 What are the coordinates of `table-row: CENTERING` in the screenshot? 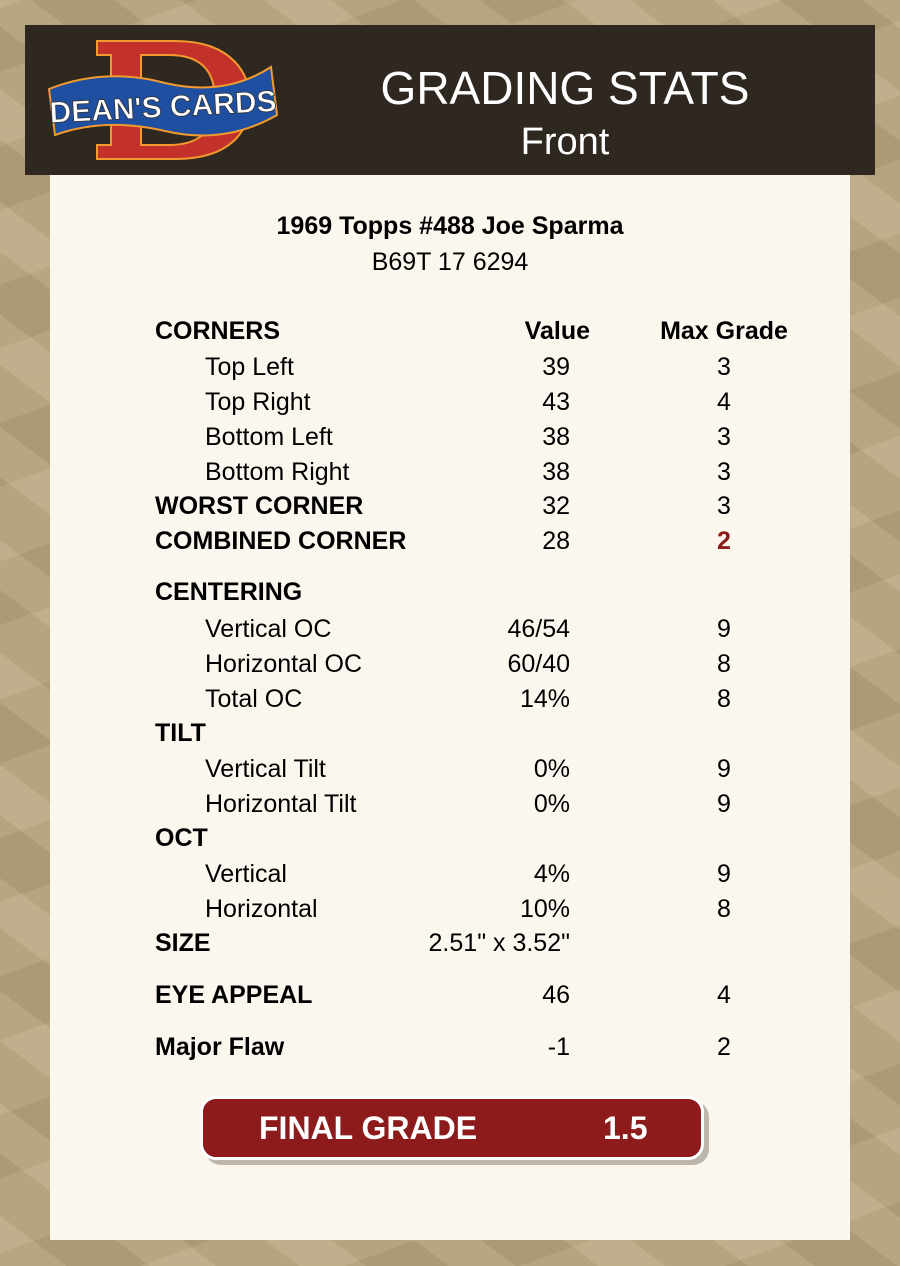 It's located at (450, 593).